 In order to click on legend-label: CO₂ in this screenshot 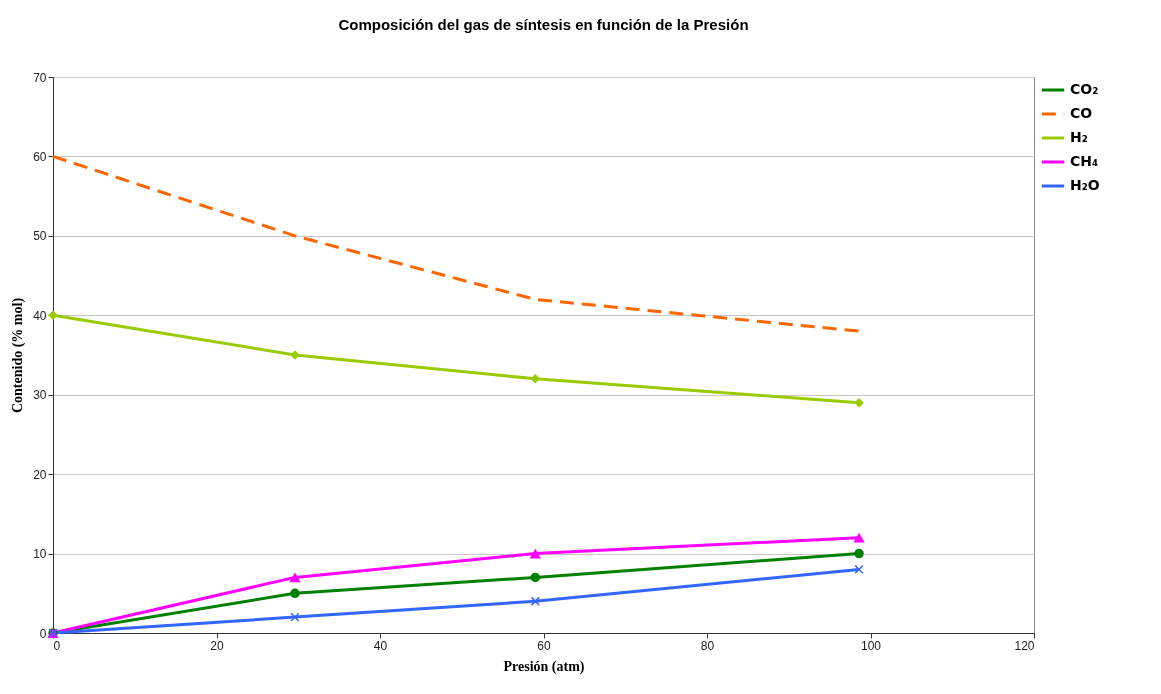, I will do `click(1084, 89)`.